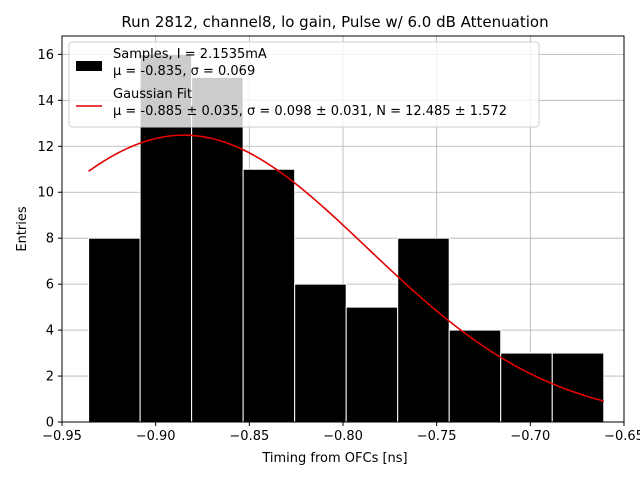  What do you see at coordinates (343, 436) in the screenshot?
I see `x-tick-label-3: −0.80` at bounding box center [343, 436].